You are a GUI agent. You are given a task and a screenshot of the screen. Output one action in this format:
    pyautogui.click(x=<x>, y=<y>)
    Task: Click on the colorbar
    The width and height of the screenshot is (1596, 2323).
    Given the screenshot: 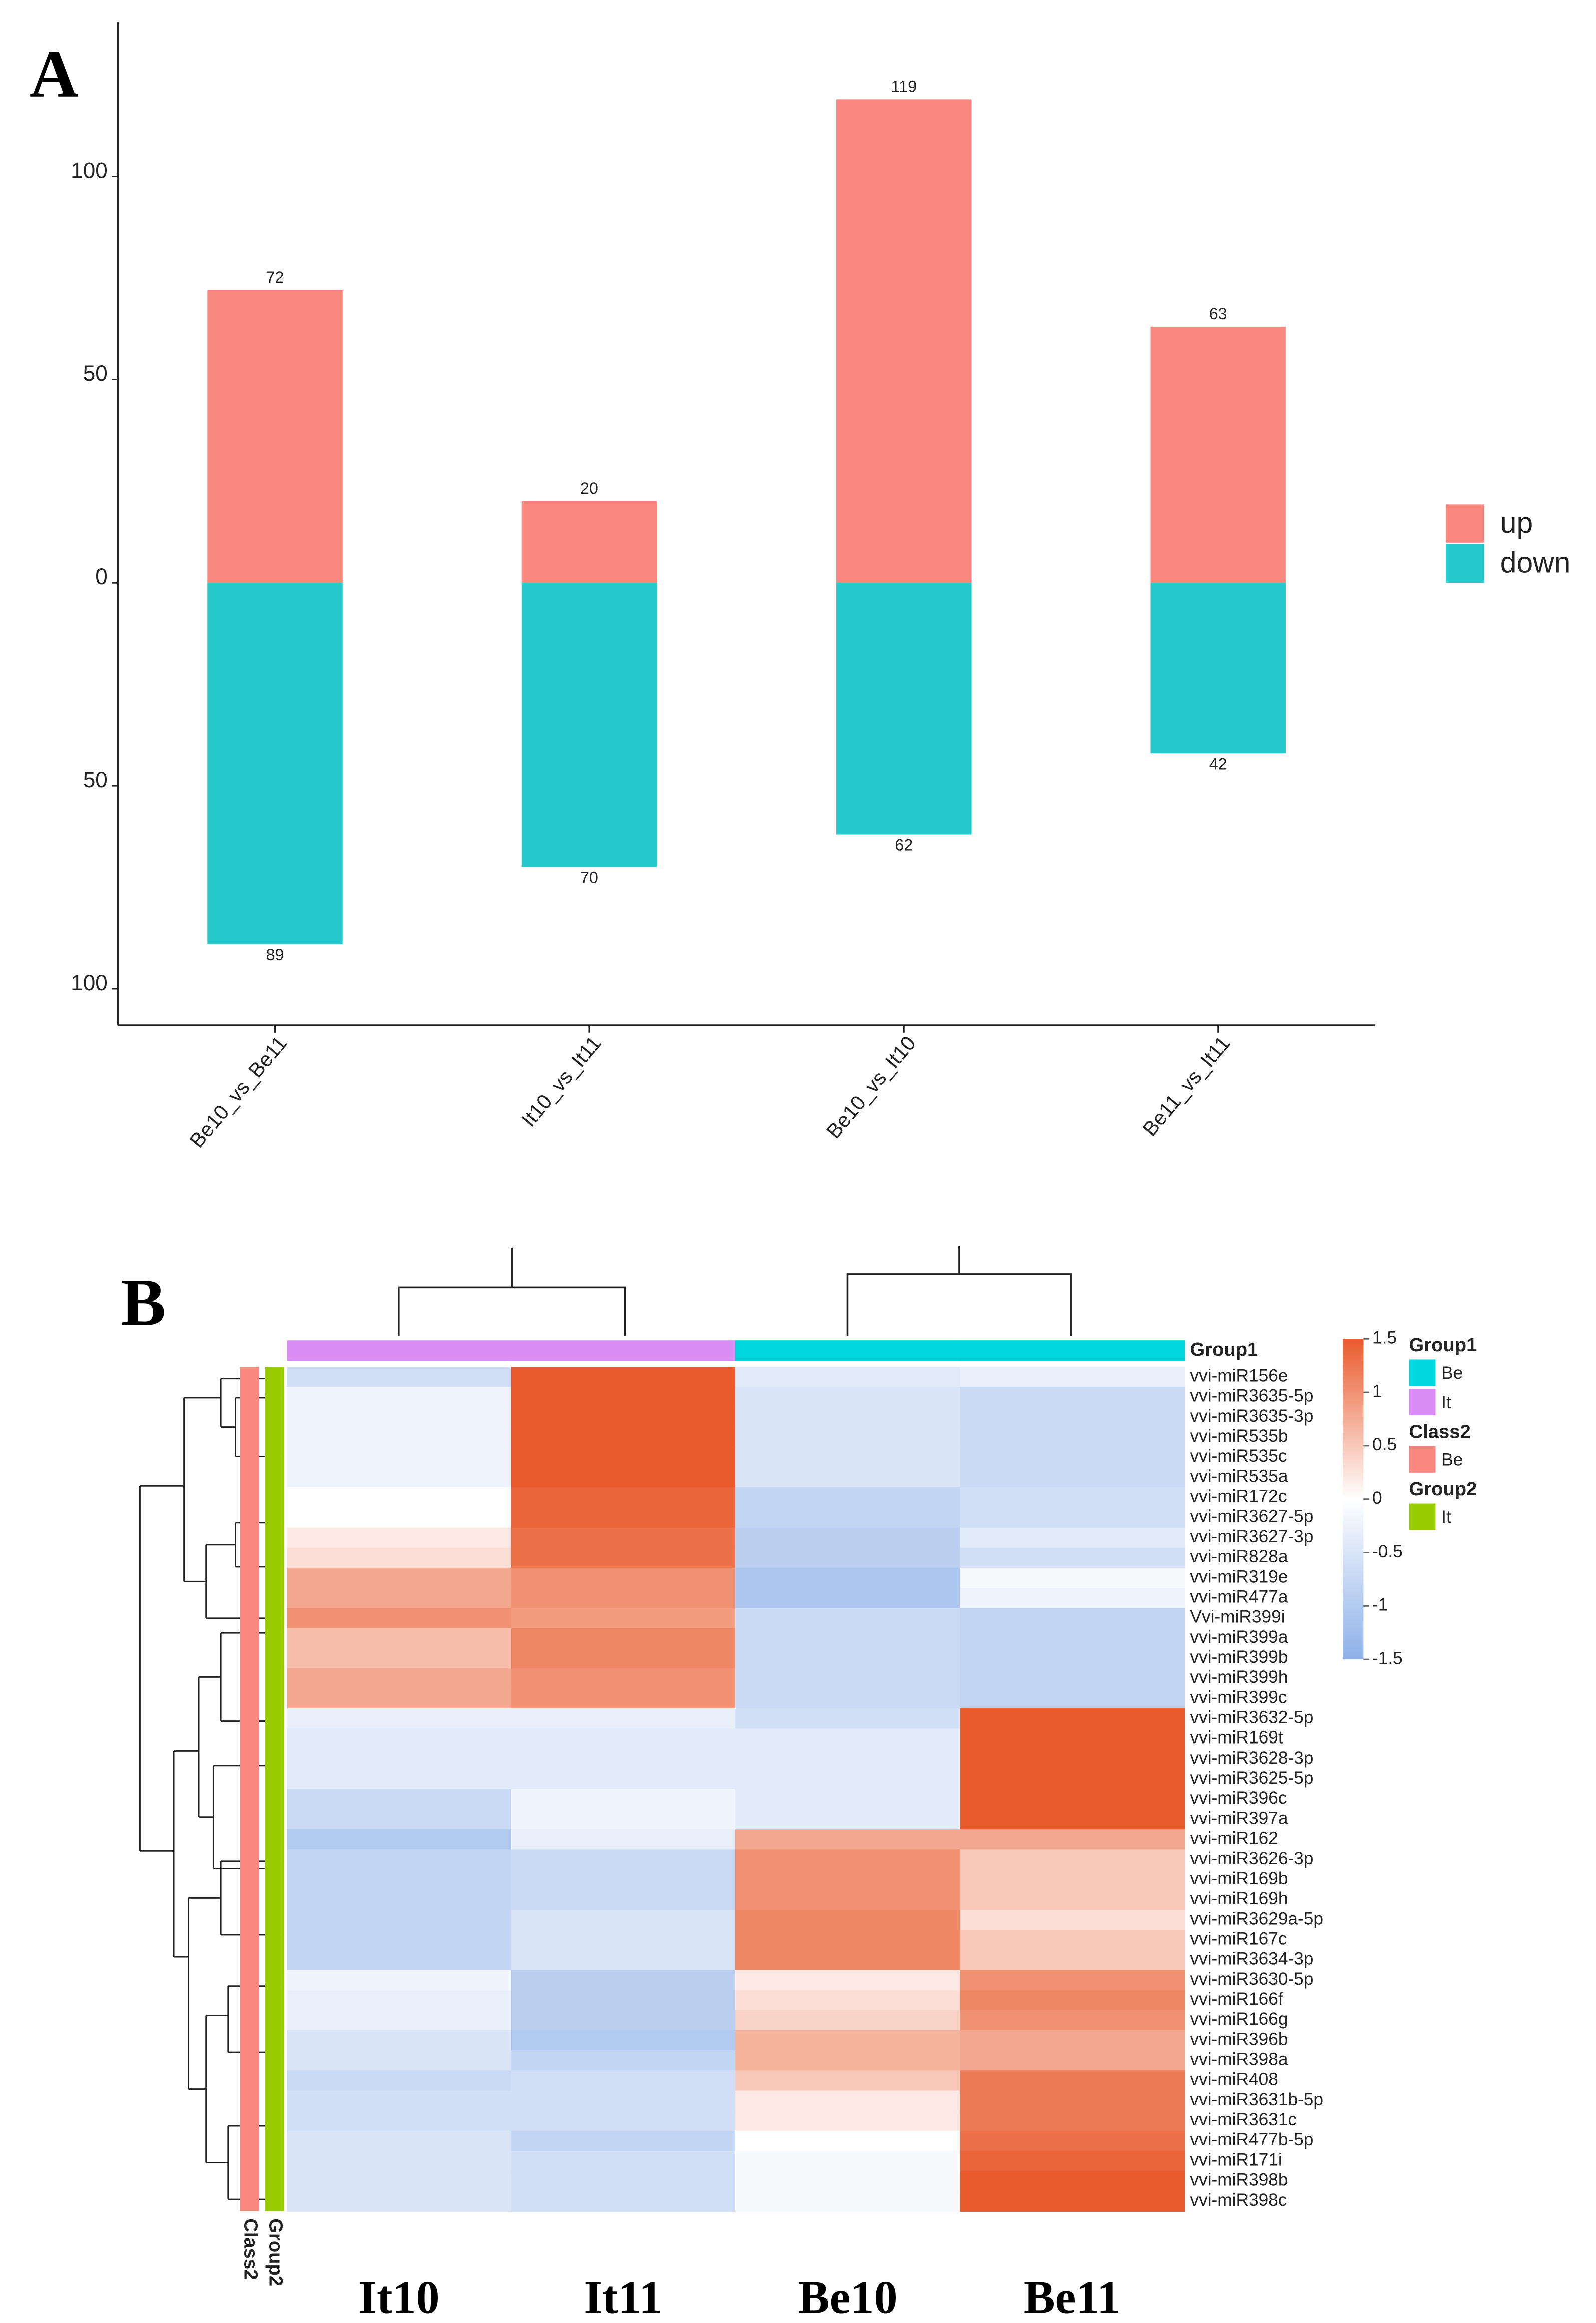 What is the action you would take?
    pyautogui.click(x=1353, y=1499)
    